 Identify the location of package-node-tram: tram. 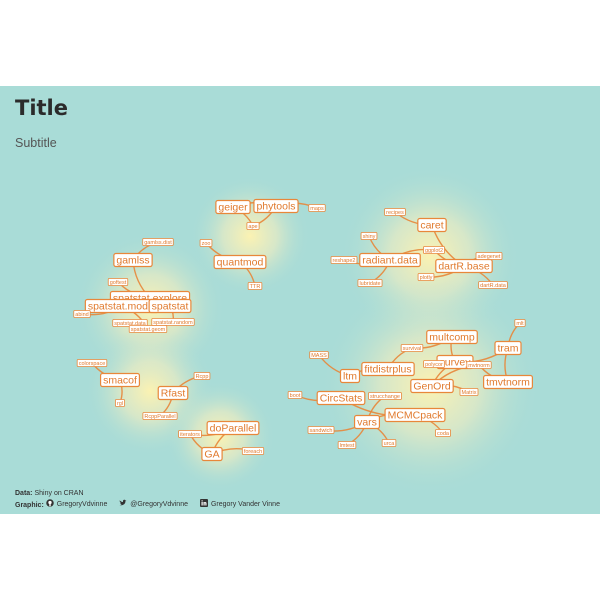
(508, 348).